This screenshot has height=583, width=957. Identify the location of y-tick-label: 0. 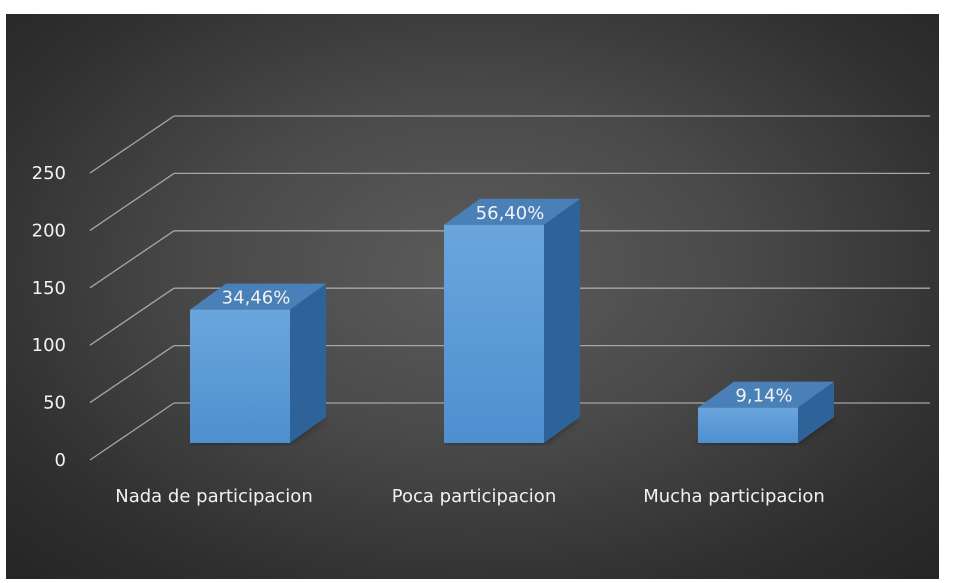
(60, 460).